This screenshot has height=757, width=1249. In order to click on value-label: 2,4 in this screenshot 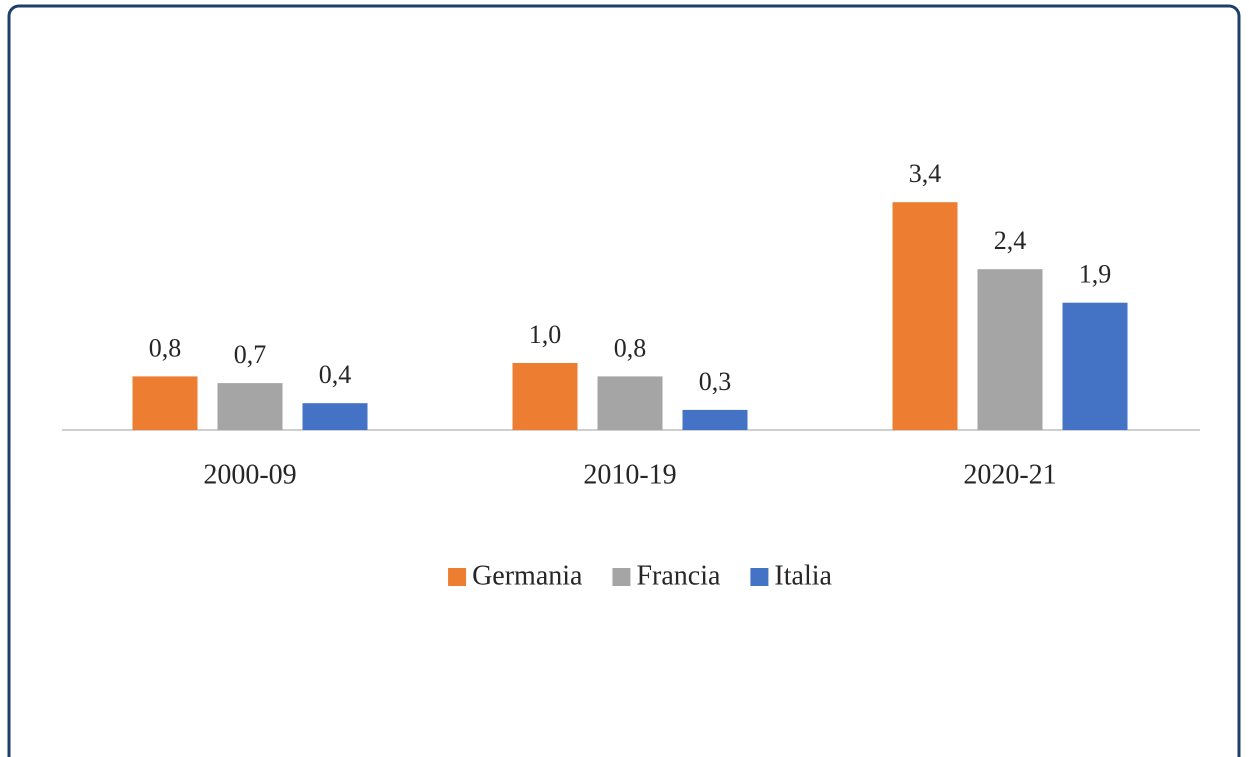, I will do `click(1010, 240)`.